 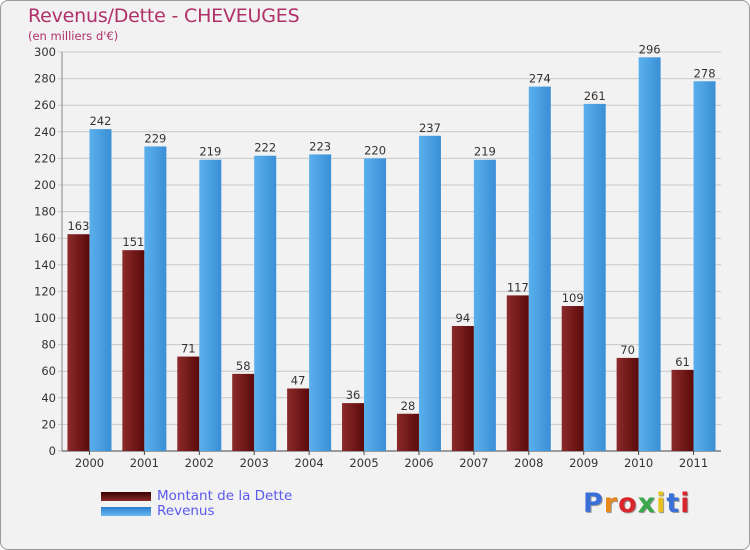 What do you see at coordinates (243, 366) in the screenshot?
I see `debt-value-label: 58` at bounding box center [243, 366].